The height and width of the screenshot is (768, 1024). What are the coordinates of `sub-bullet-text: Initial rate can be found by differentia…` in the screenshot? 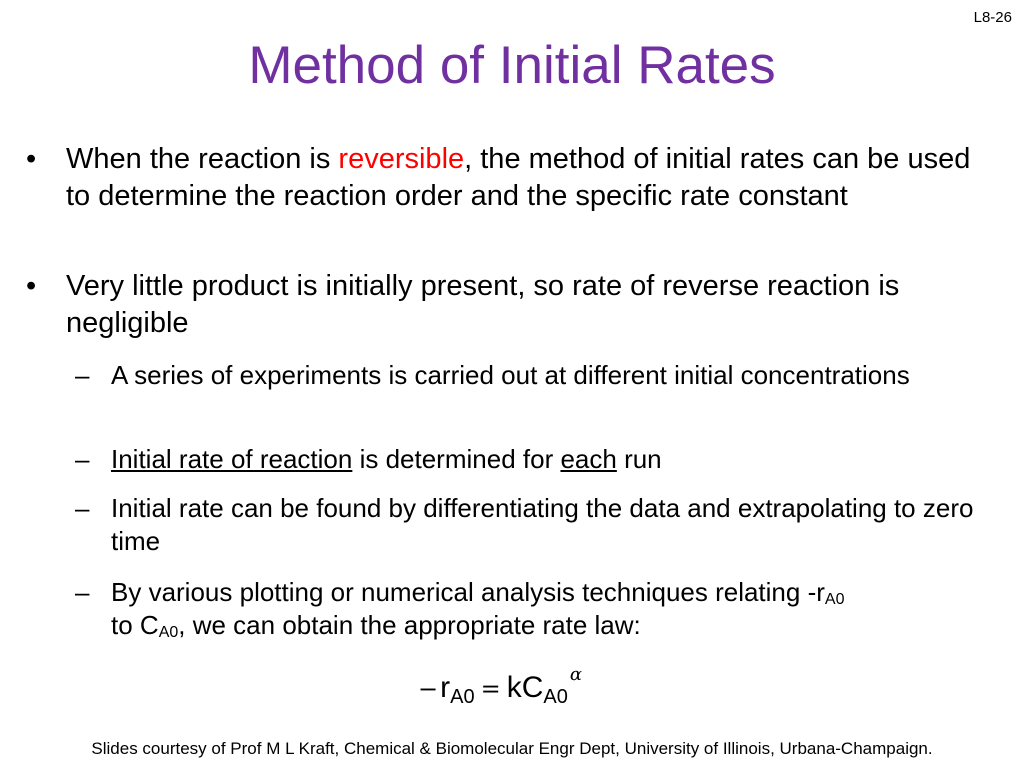 It's located at (542, 524).